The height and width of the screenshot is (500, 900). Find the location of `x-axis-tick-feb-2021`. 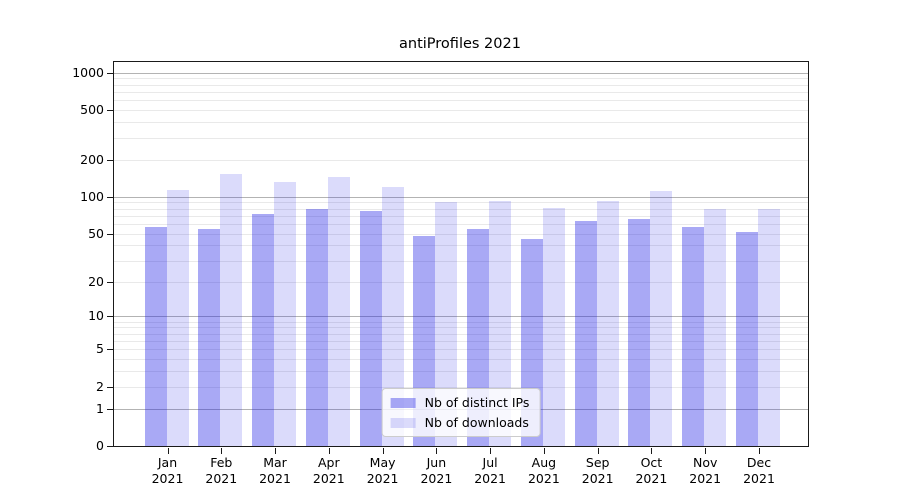

x-axis-tick-feb-2021 is located at coordinates (222, 451).